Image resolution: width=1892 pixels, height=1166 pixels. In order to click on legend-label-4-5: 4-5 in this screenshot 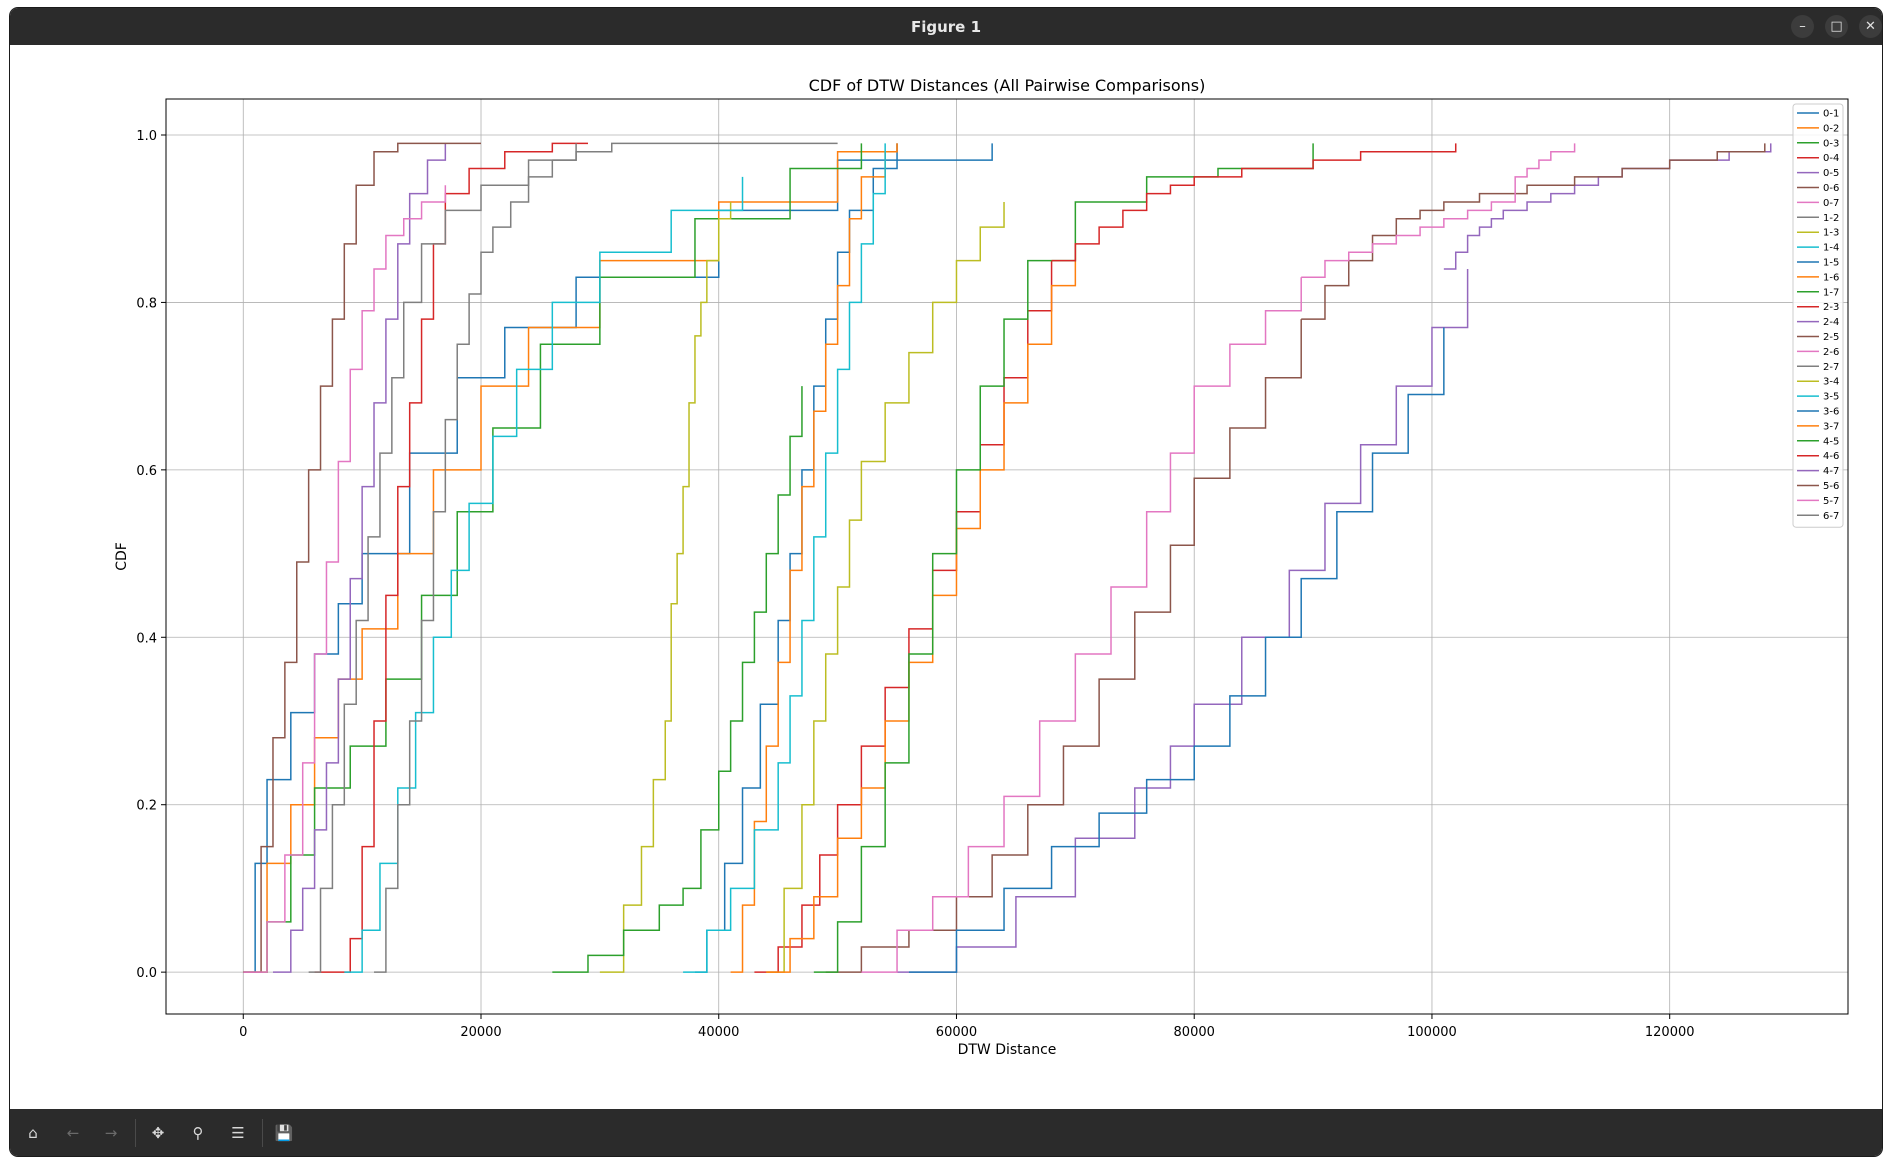, I will do `click(1831, 441)`.